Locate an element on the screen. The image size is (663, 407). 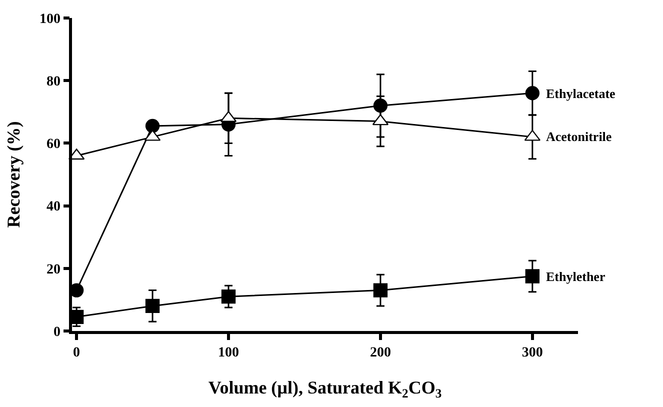
y-tick-label: 100 is located at coordinates (49, 19).